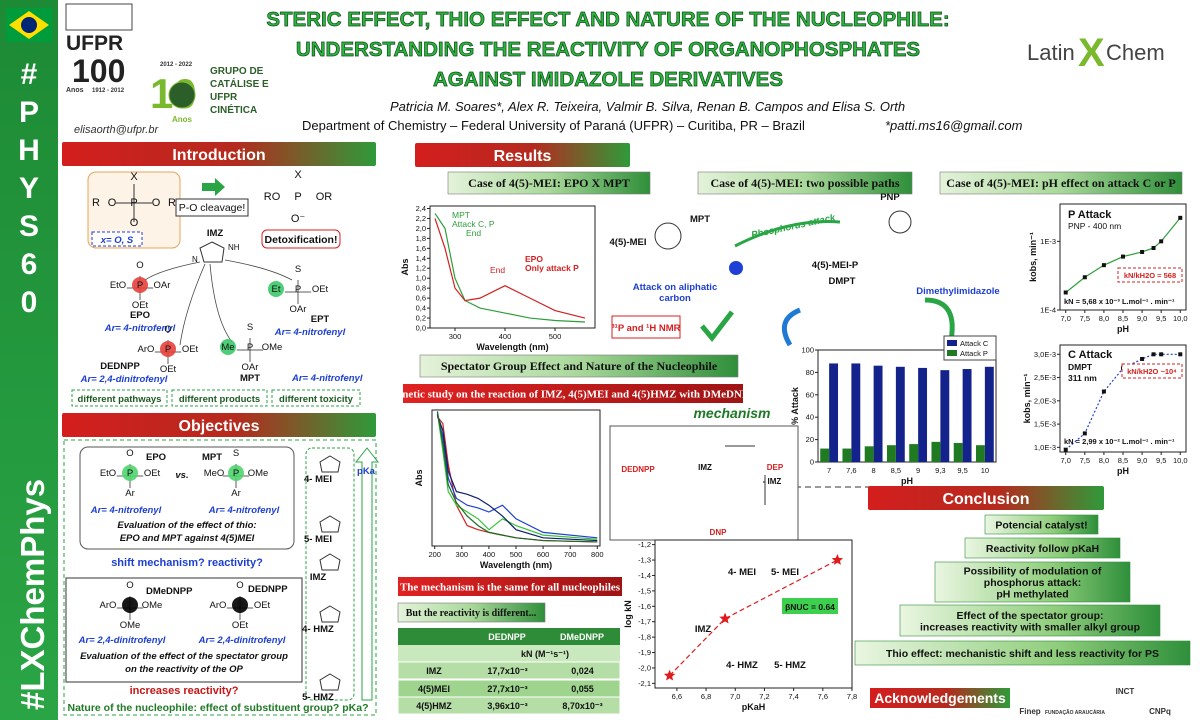 Image resolution: width=1200 pixels, height=720 pixels. Describe the element at coordinates (29, 25) in the screenshot. I see `flag-globe` at that location.